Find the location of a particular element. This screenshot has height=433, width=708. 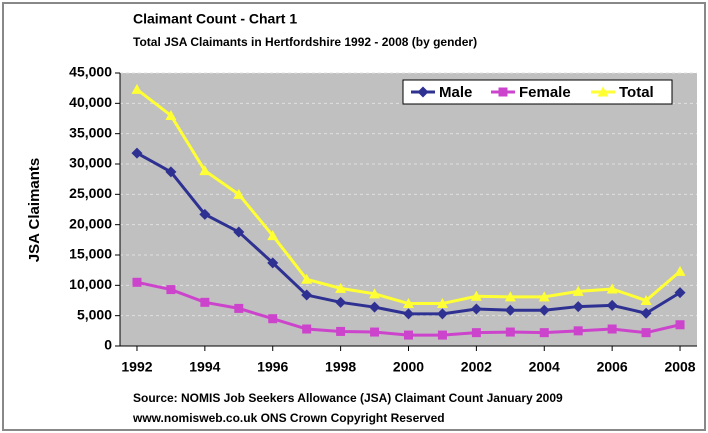

legend-label: Female is located at coordinates (545, 92).